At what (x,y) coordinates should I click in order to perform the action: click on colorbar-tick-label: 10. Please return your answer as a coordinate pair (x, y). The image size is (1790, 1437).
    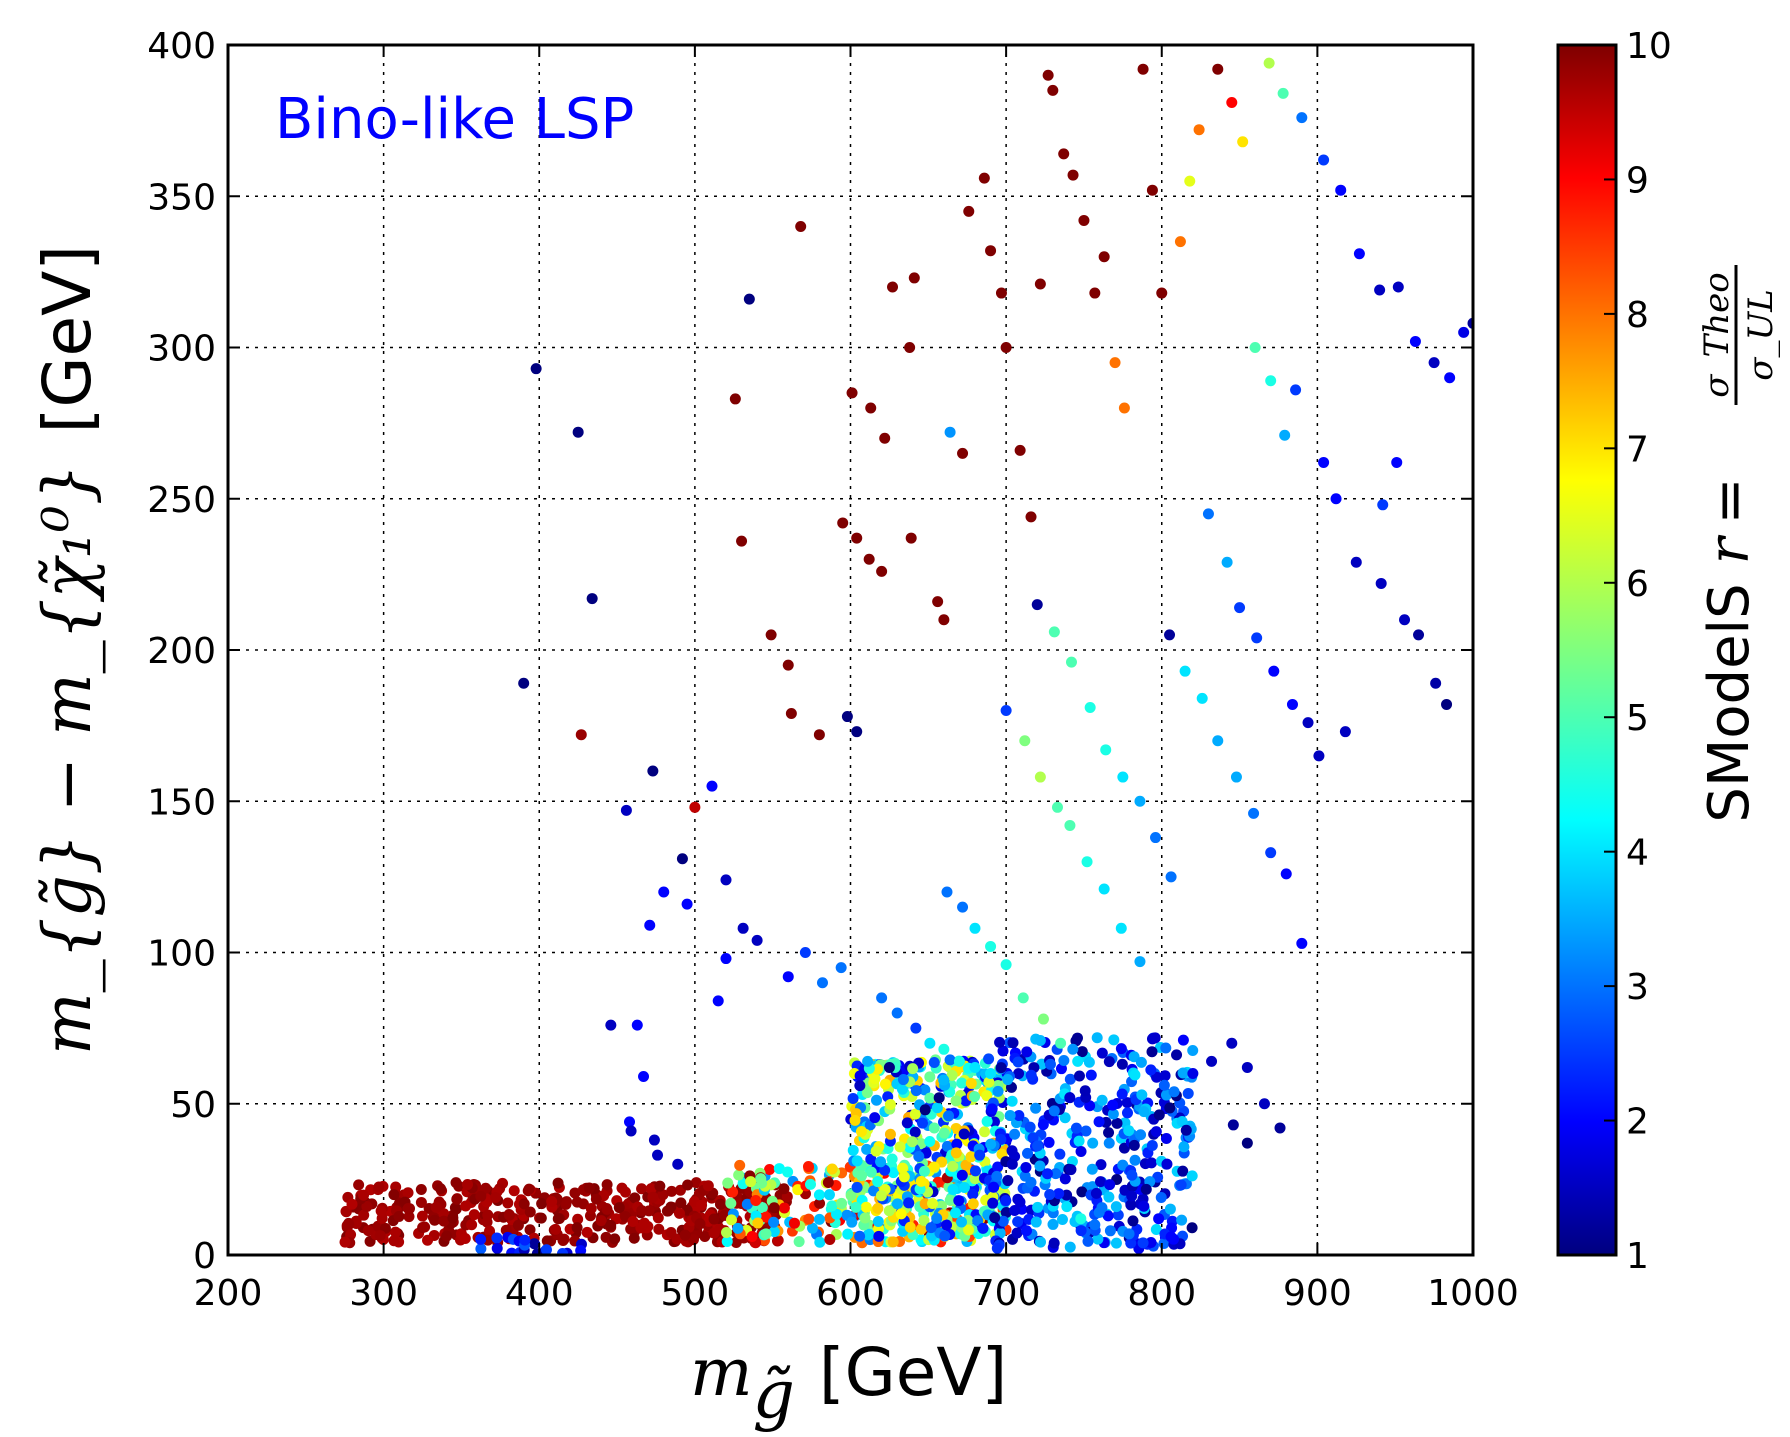
    Looking at the image, I should click on (1649, 46).